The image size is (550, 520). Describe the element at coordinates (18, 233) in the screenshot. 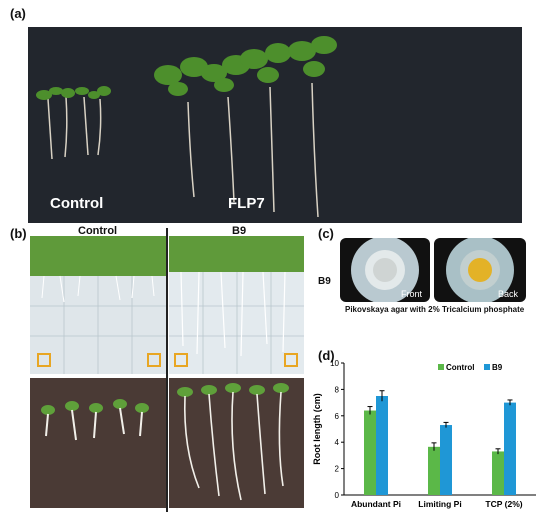

I see `panel-b-letter: (b)` at that location.